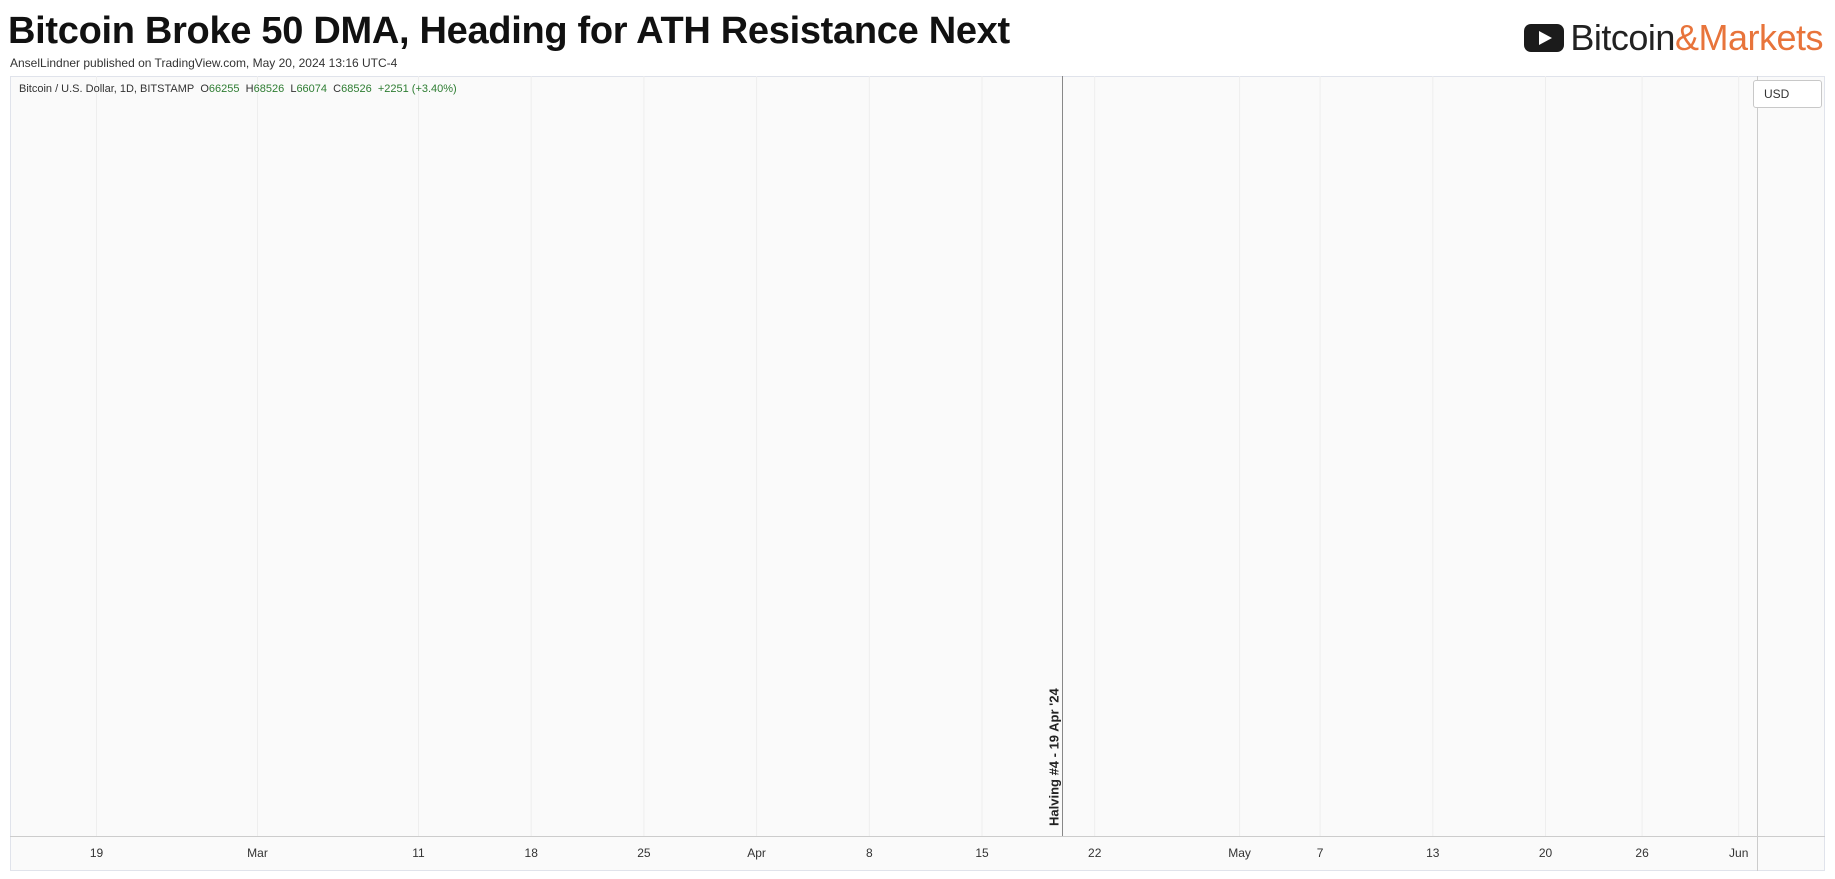  Describe the element at coordinates (269, 89) in the screenshot. I see `legend-high: 68526` at that location.